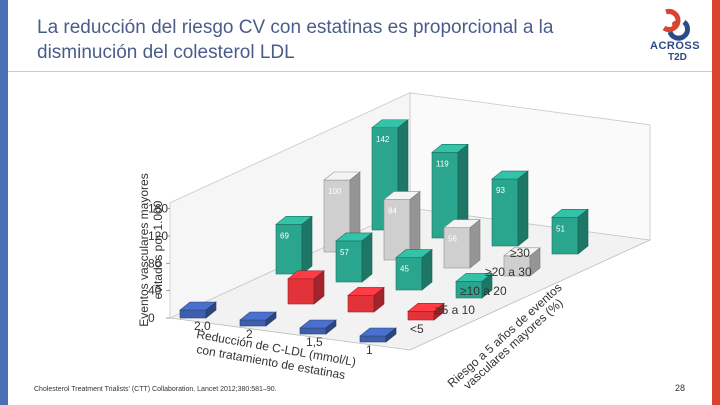 The width and height of the screenshot is (720, 405). What do you see at coordinates (314, 342) in the screenshot?
I see `x-category-label: 1,5` at bounding box center [314, 342].